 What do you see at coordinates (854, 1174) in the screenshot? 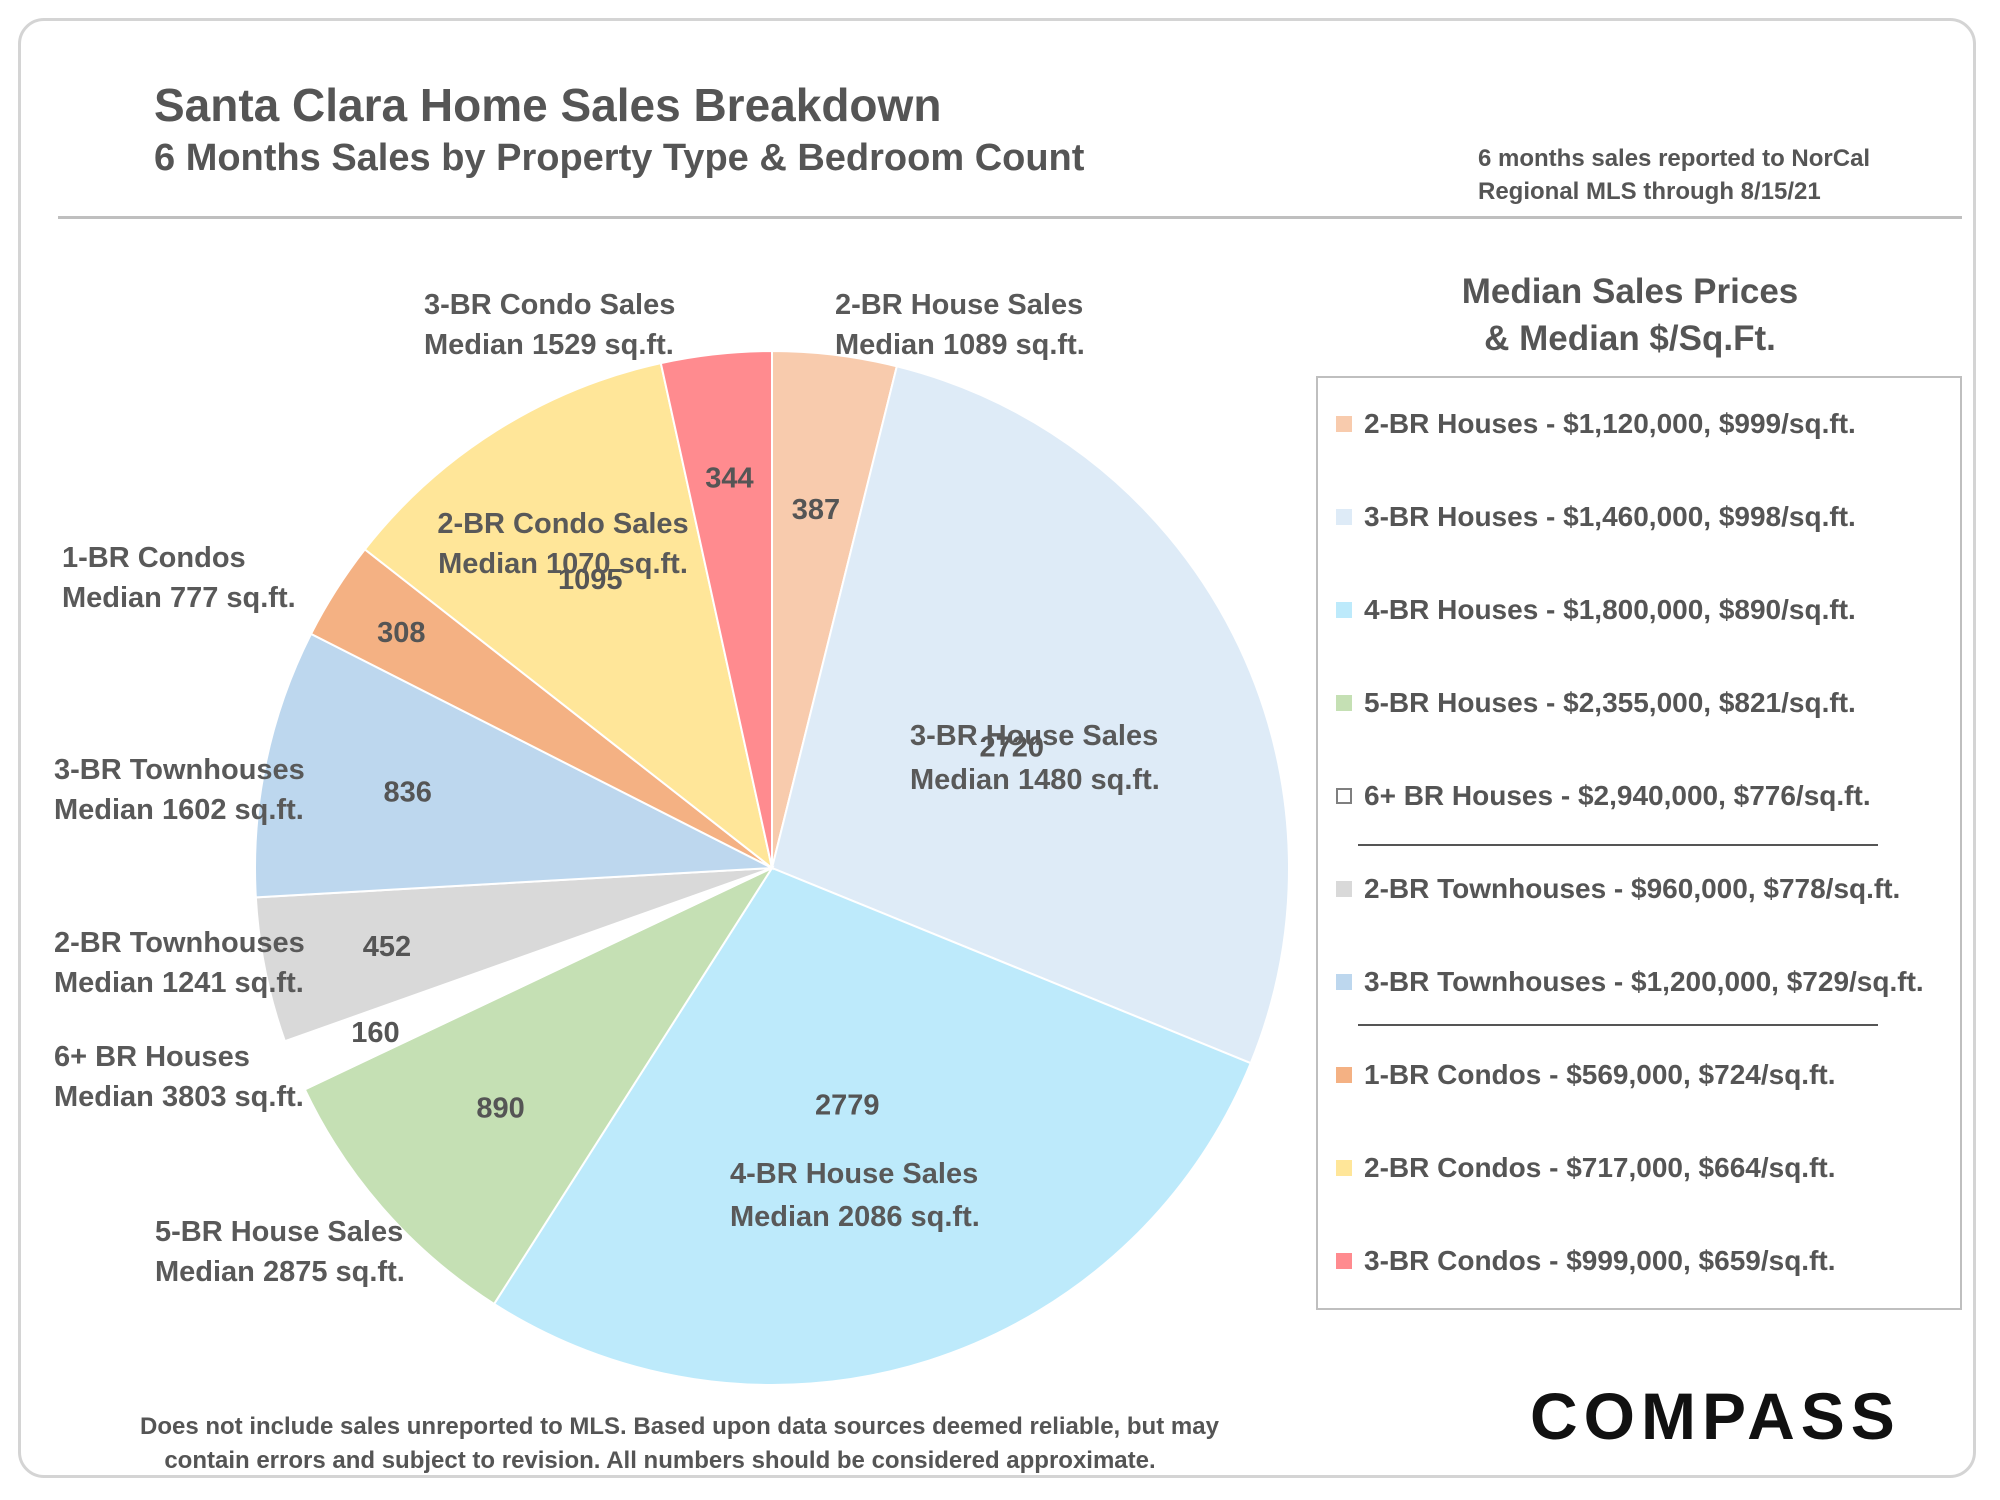
I see `pie-category-label-4br-house: 4-BR House Sales` at bounding box center [854, 1174].